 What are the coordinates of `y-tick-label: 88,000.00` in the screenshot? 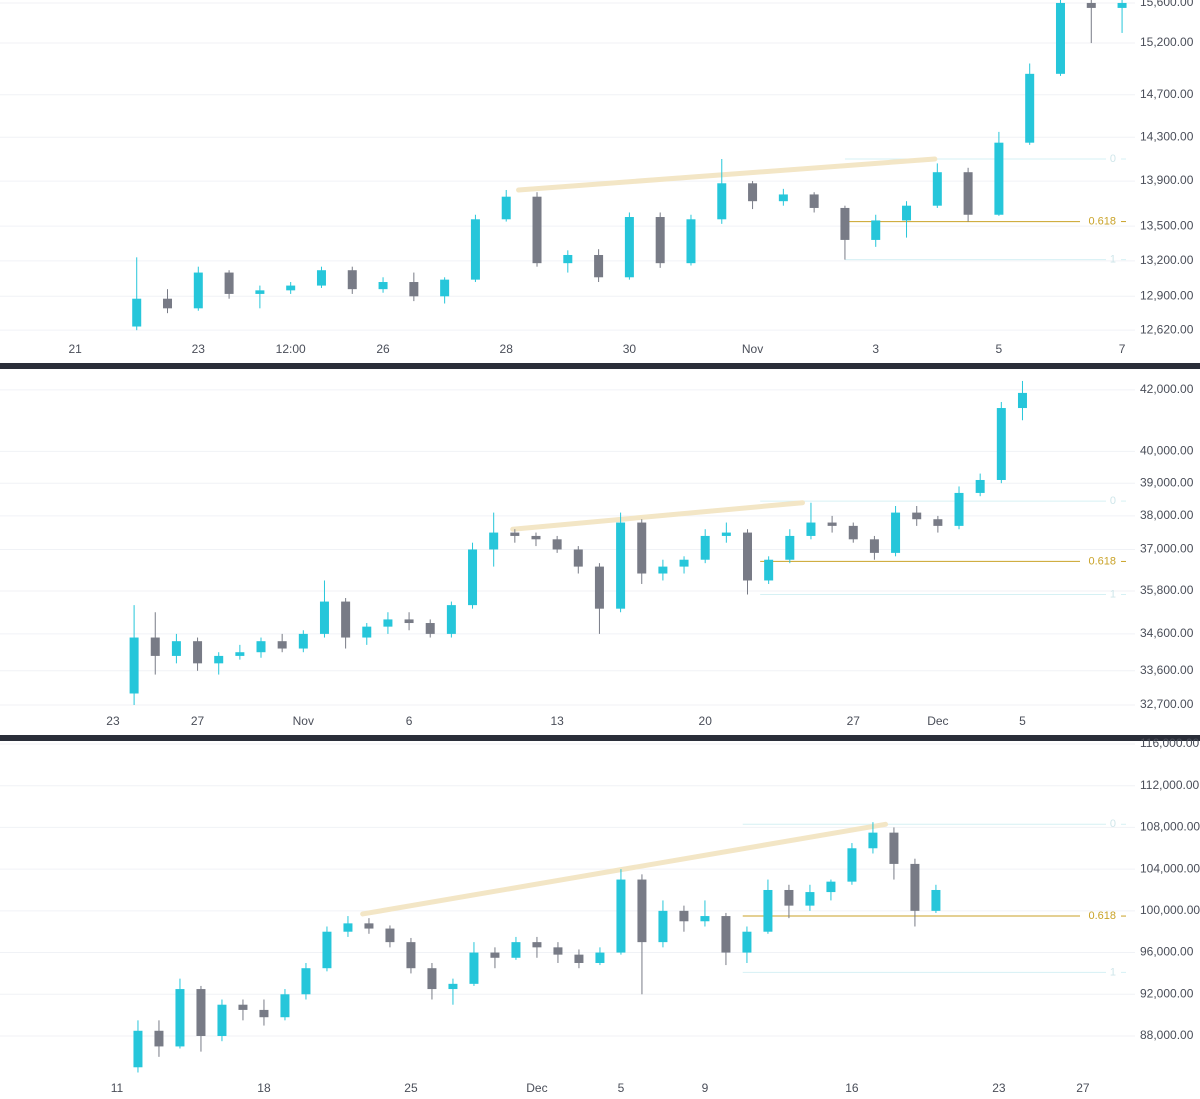 It's located at (1167, 1035).